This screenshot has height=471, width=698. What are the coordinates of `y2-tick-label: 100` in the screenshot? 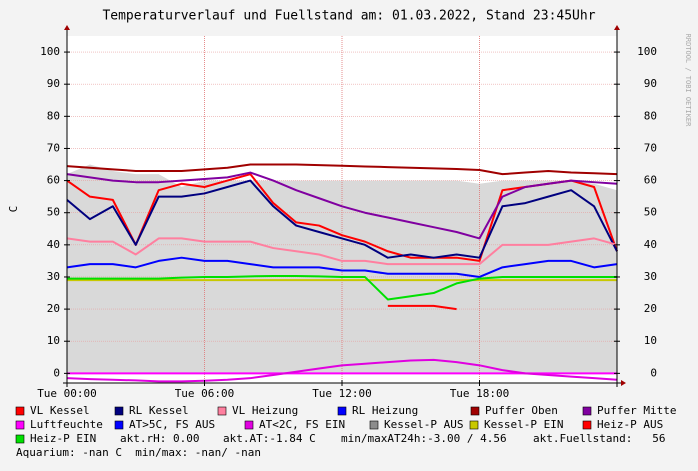 It's located at (647, 51).